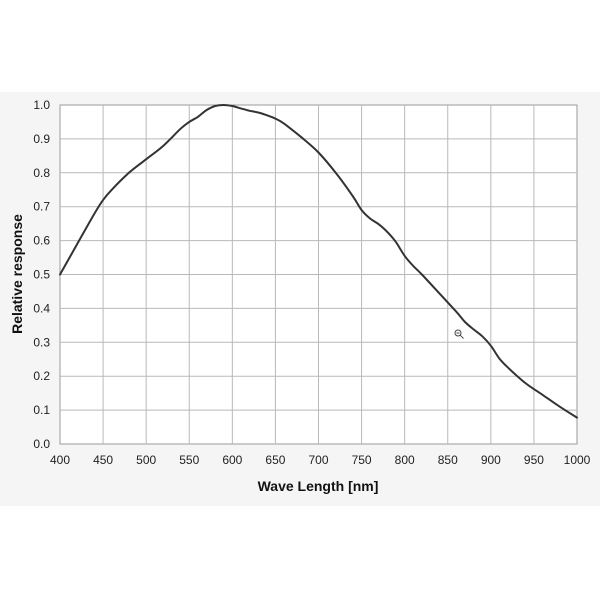 The width and height of the screenshot is (600, 600). I want to click on y-tick-label: 0.0, so click(41, 444).